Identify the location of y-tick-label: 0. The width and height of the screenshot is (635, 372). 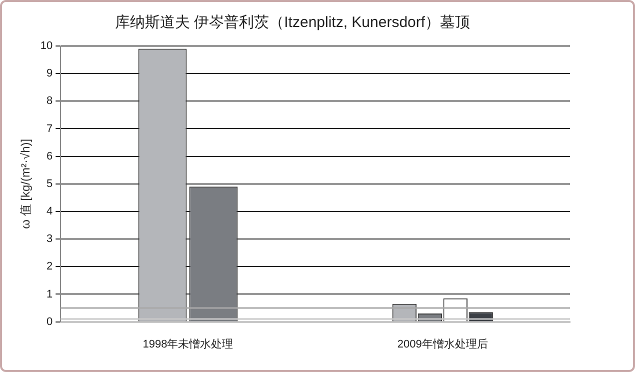
(49, 322).